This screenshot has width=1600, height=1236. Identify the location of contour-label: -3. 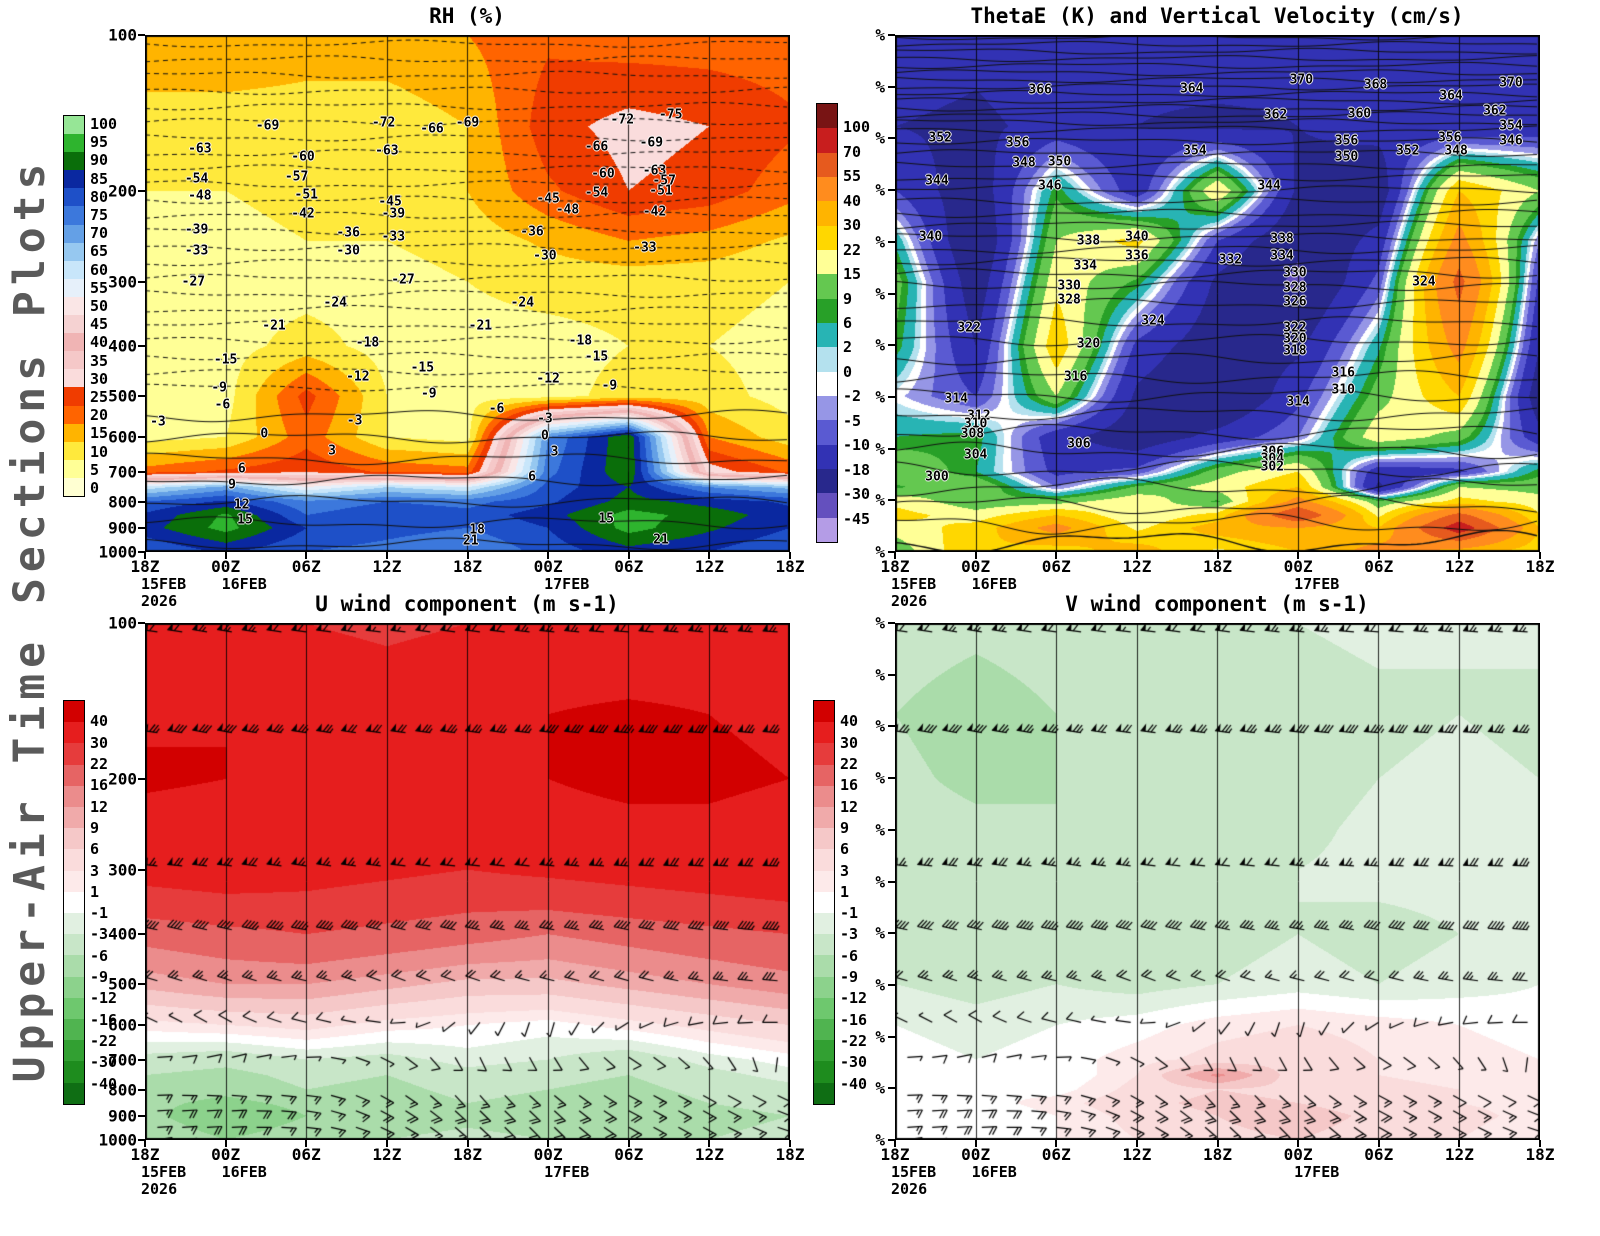
(545, 419).